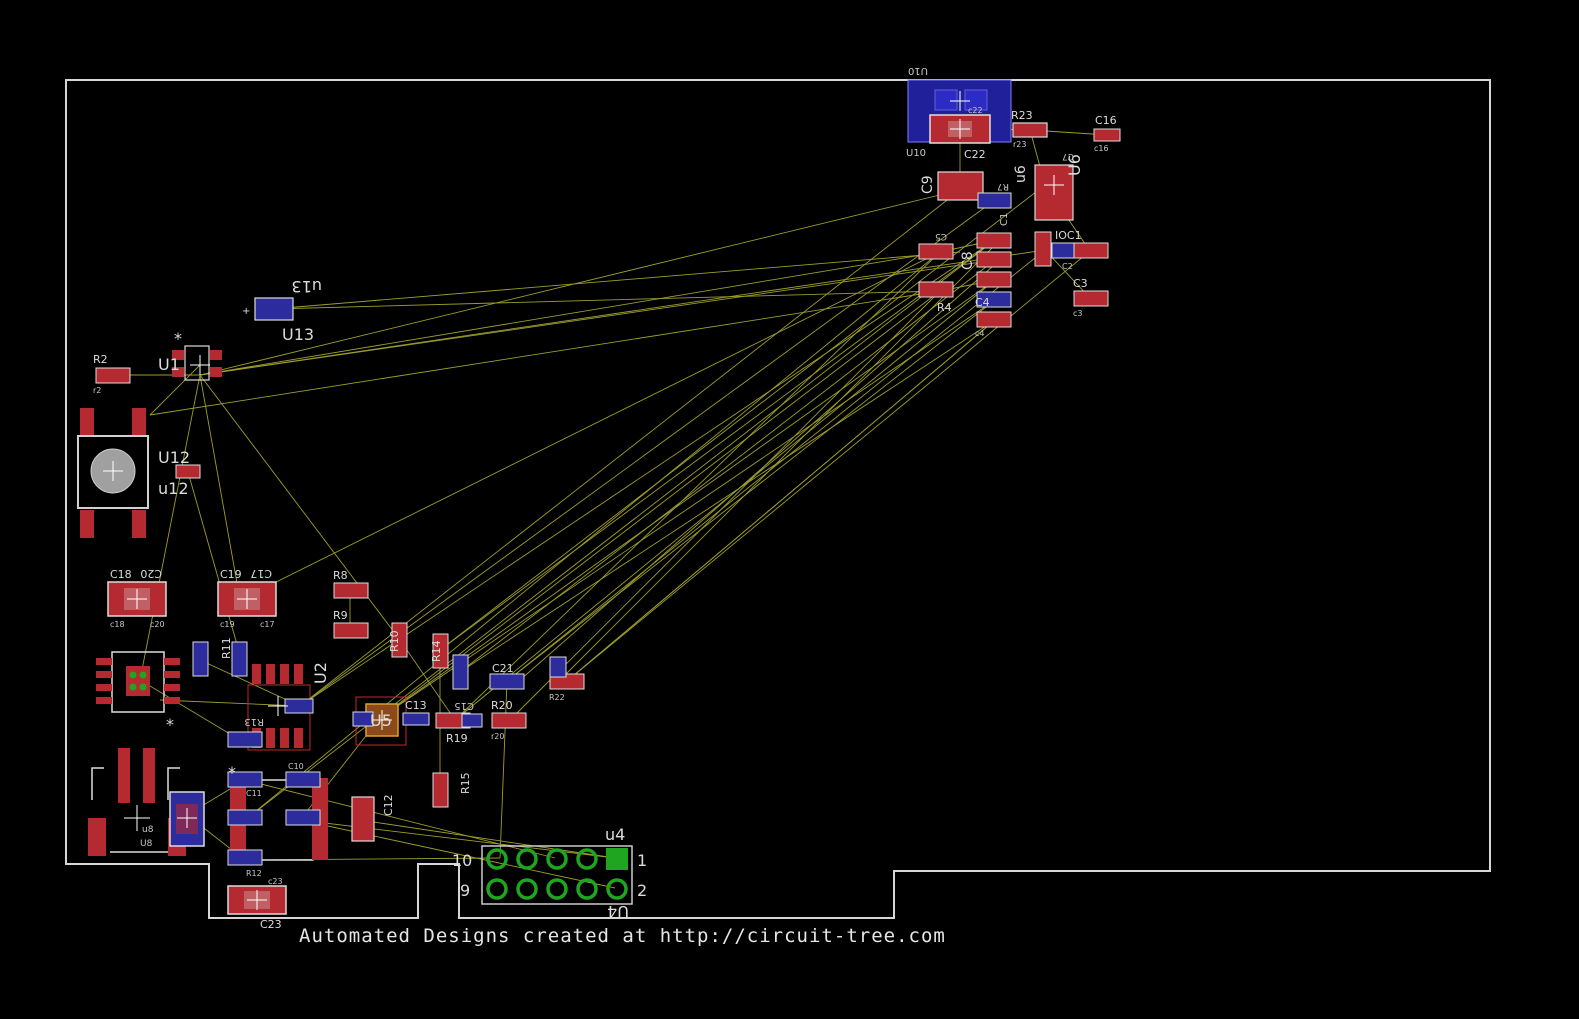 Image resolution: width=1579 pixels, height=1019 pixels. What do you see at coordinates (975, 110) in the screenshot?
I see `label-c22-small: c22` at bounding box center [975, 110].